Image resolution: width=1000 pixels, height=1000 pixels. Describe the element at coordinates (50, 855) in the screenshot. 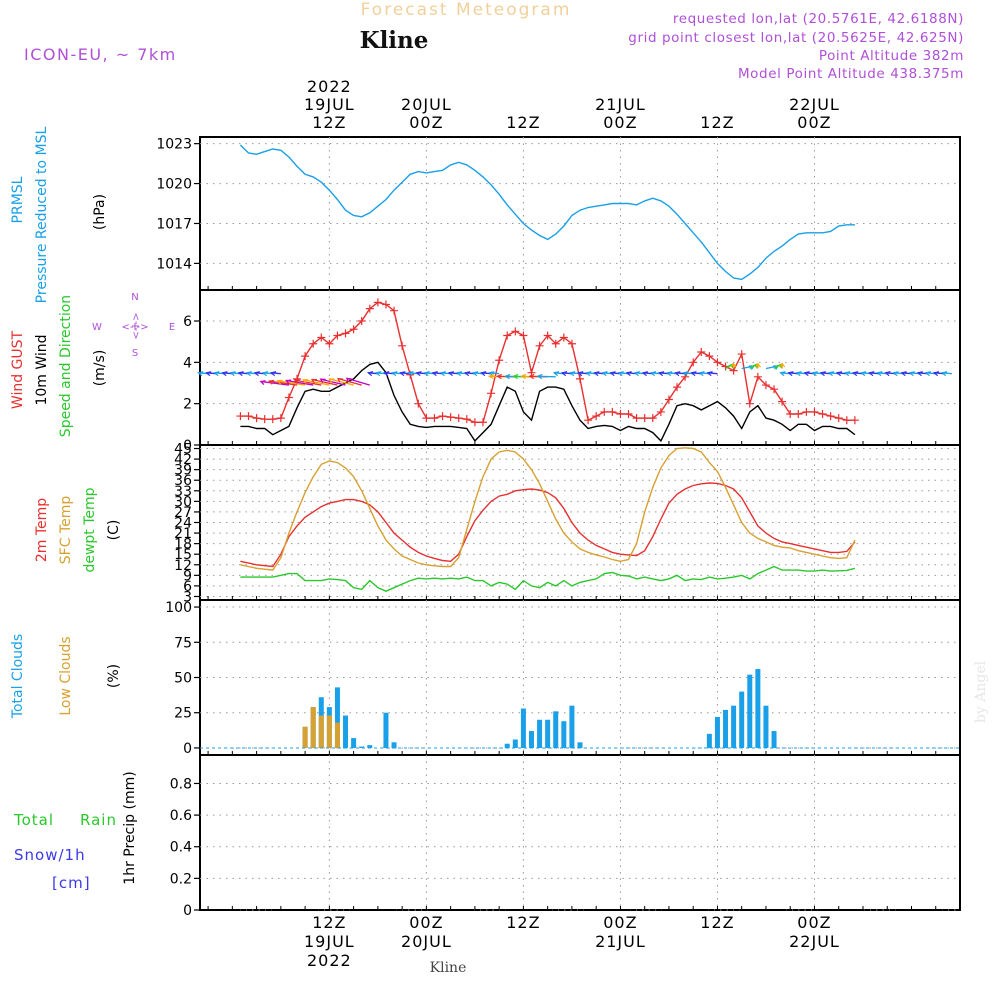

I see `precip-label-snow: Snow/1h` at that location.